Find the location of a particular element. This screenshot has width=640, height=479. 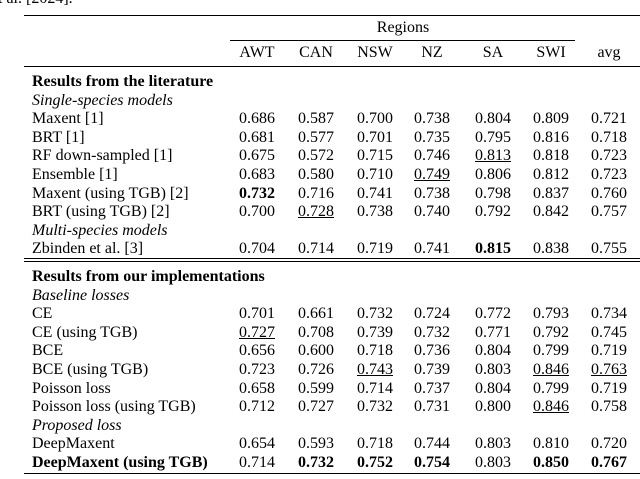

section-title: Results from the literature is located at coordinates (123, 81).